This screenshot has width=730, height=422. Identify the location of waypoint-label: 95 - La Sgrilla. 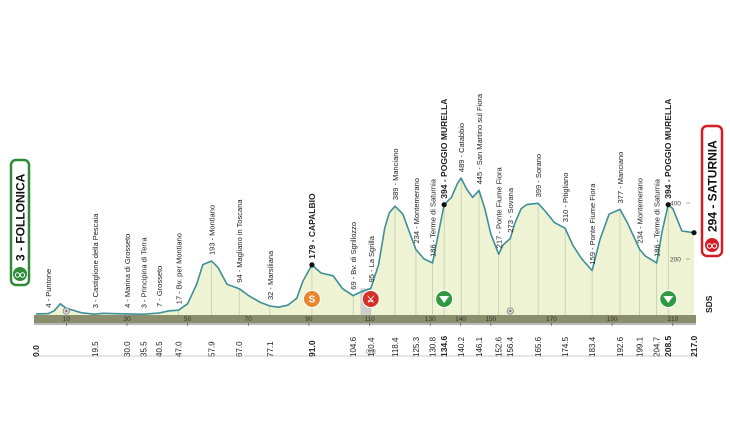
(371, 258).